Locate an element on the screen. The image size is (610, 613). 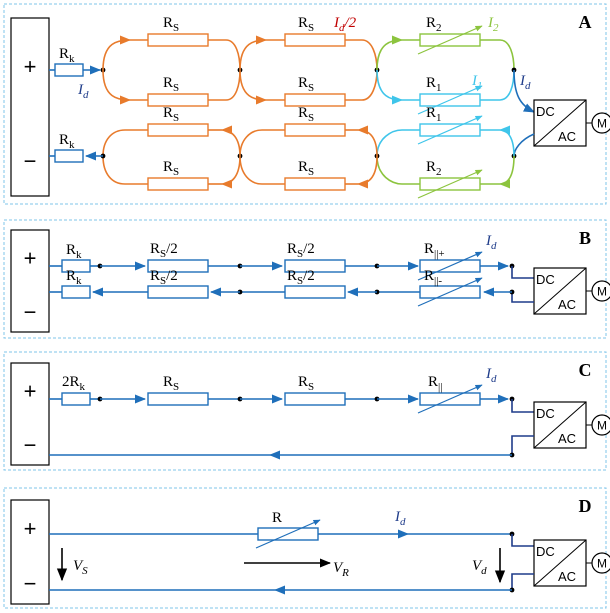
resistor-rpar-minus-variable-arrow is located at coordinates (450, 292).